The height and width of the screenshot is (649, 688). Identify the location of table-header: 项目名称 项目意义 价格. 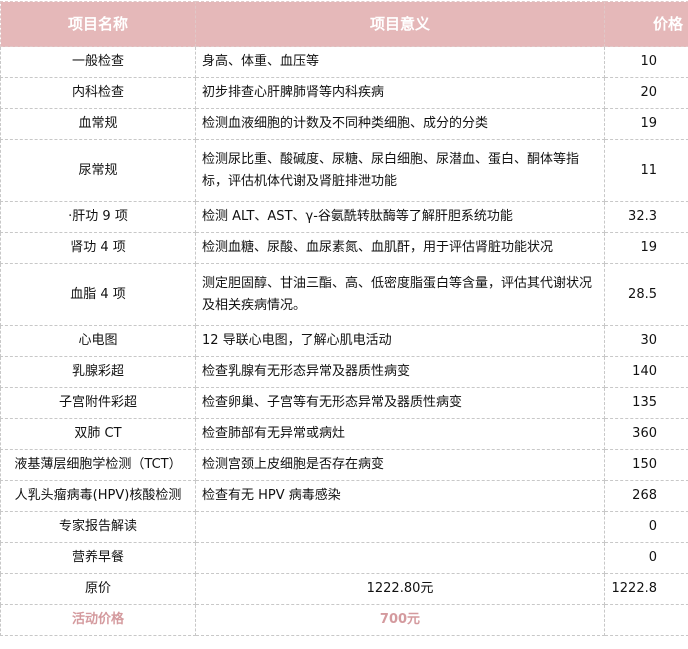
(344, 24).